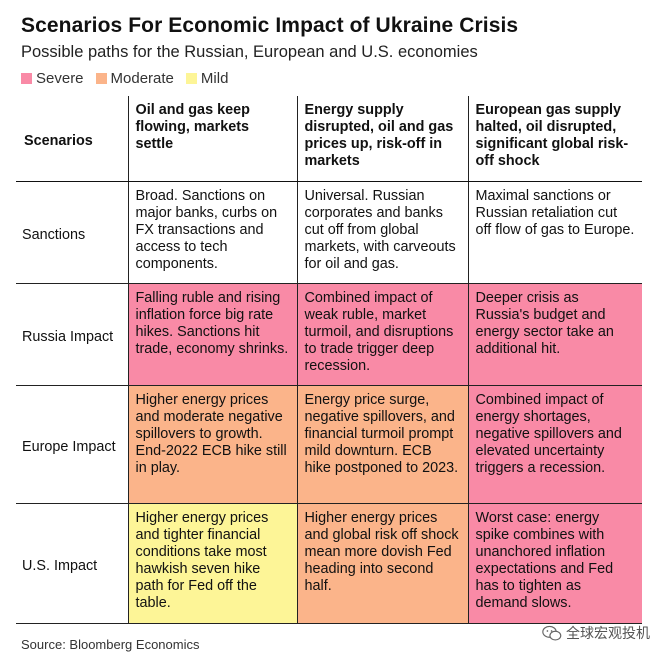  Describe the element at coordinates (72, 232) in the screenshot. I see `row-label-sanctions: Sanctions` at that location.